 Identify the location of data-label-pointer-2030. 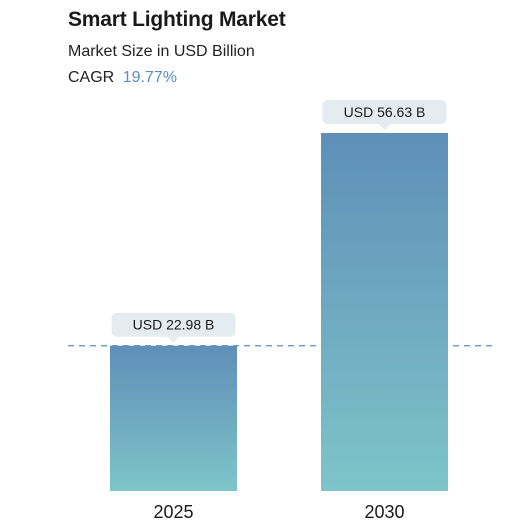
(384, 127).